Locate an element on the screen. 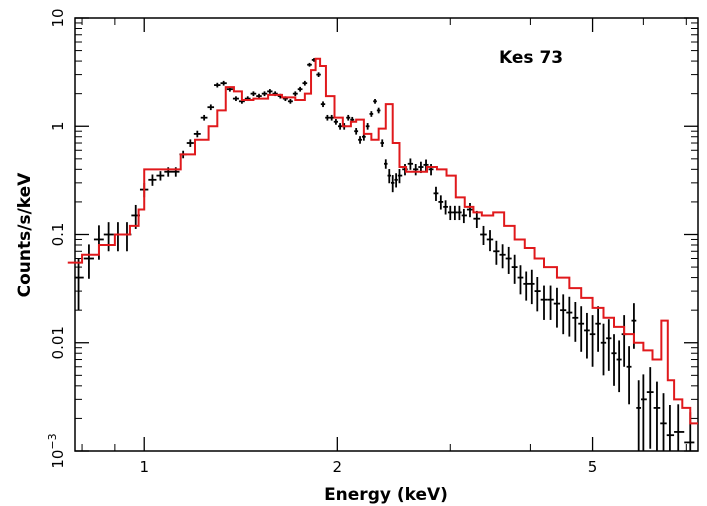 The image size is (707, 506). chart-annotation-kes73: Kes 73 is located at coordinates (531, 58).